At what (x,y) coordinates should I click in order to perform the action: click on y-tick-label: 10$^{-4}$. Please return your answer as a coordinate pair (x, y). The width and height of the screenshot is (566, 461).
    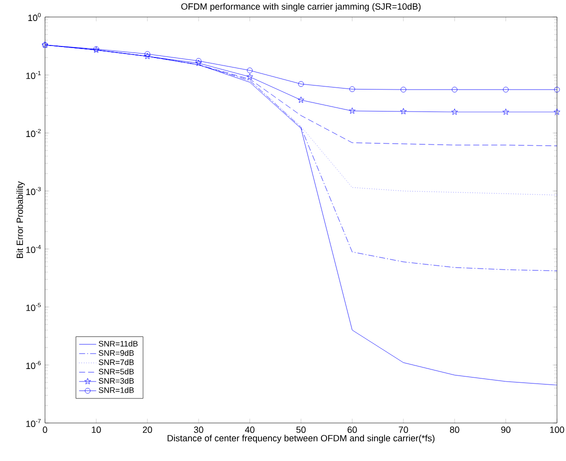
    Looking at the image, I should click on (33, 249).